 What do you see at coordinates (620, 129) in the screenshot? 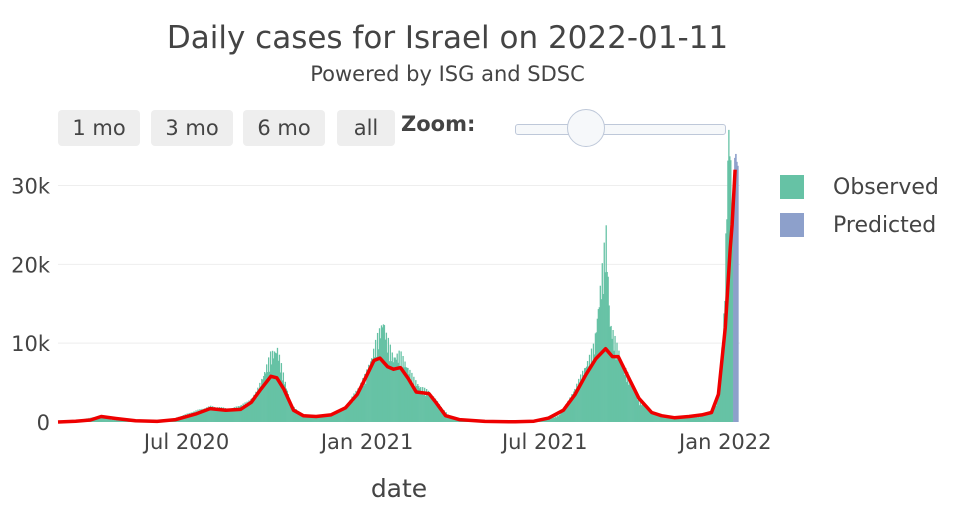
I see `zoom-slider-track` at bounding box center [620, 129].